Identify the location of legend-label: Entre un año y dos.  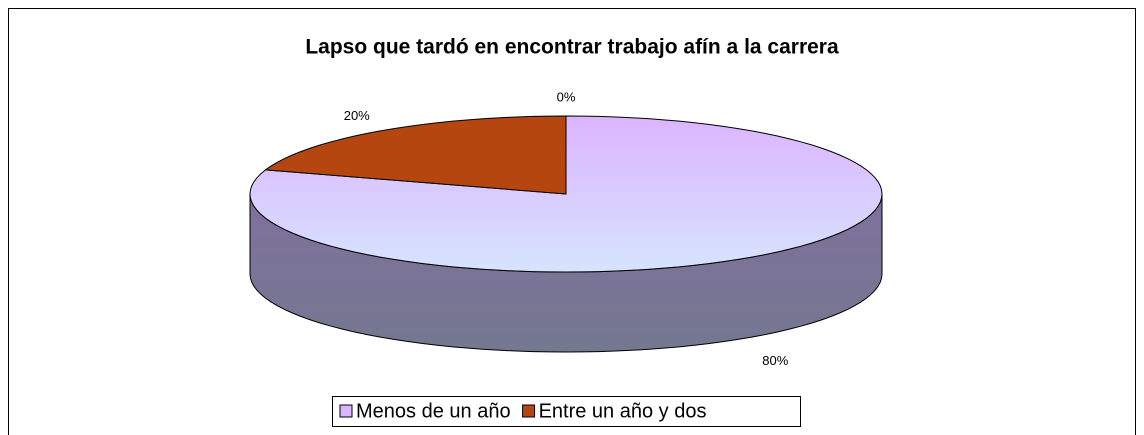
(623, 411).